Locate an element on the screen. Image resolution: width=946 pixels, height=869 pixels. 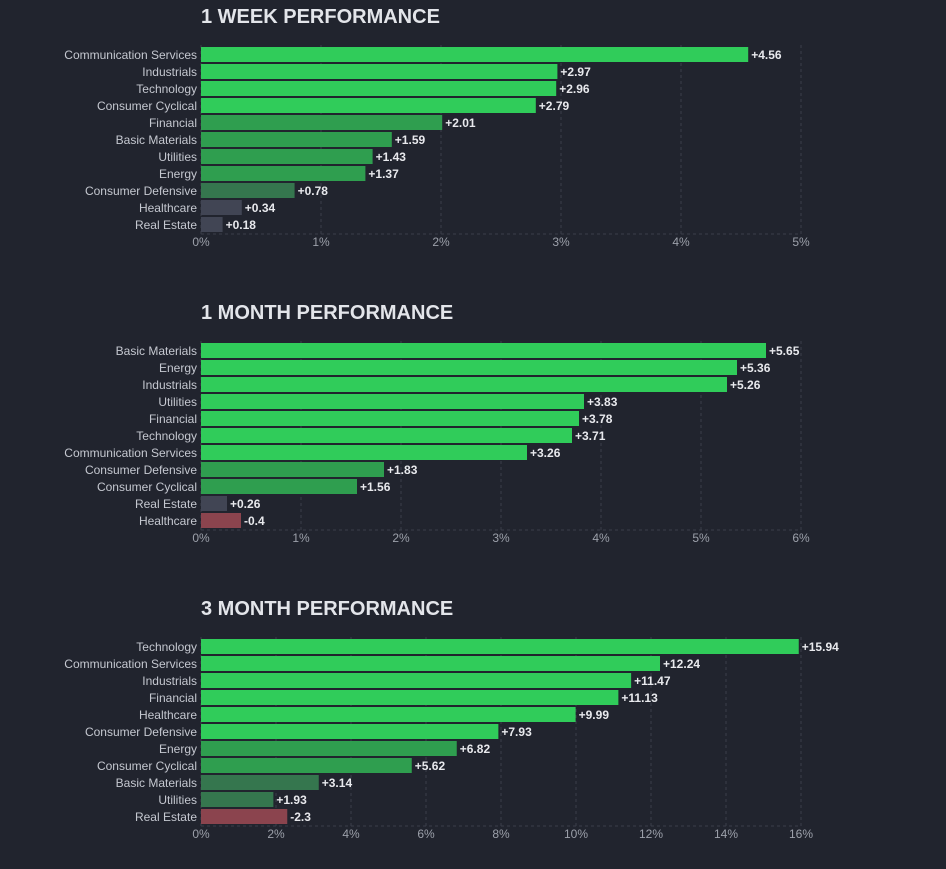
chart-title: 1 WEEK PERFORMANCE is located at coordinates (320, 17).